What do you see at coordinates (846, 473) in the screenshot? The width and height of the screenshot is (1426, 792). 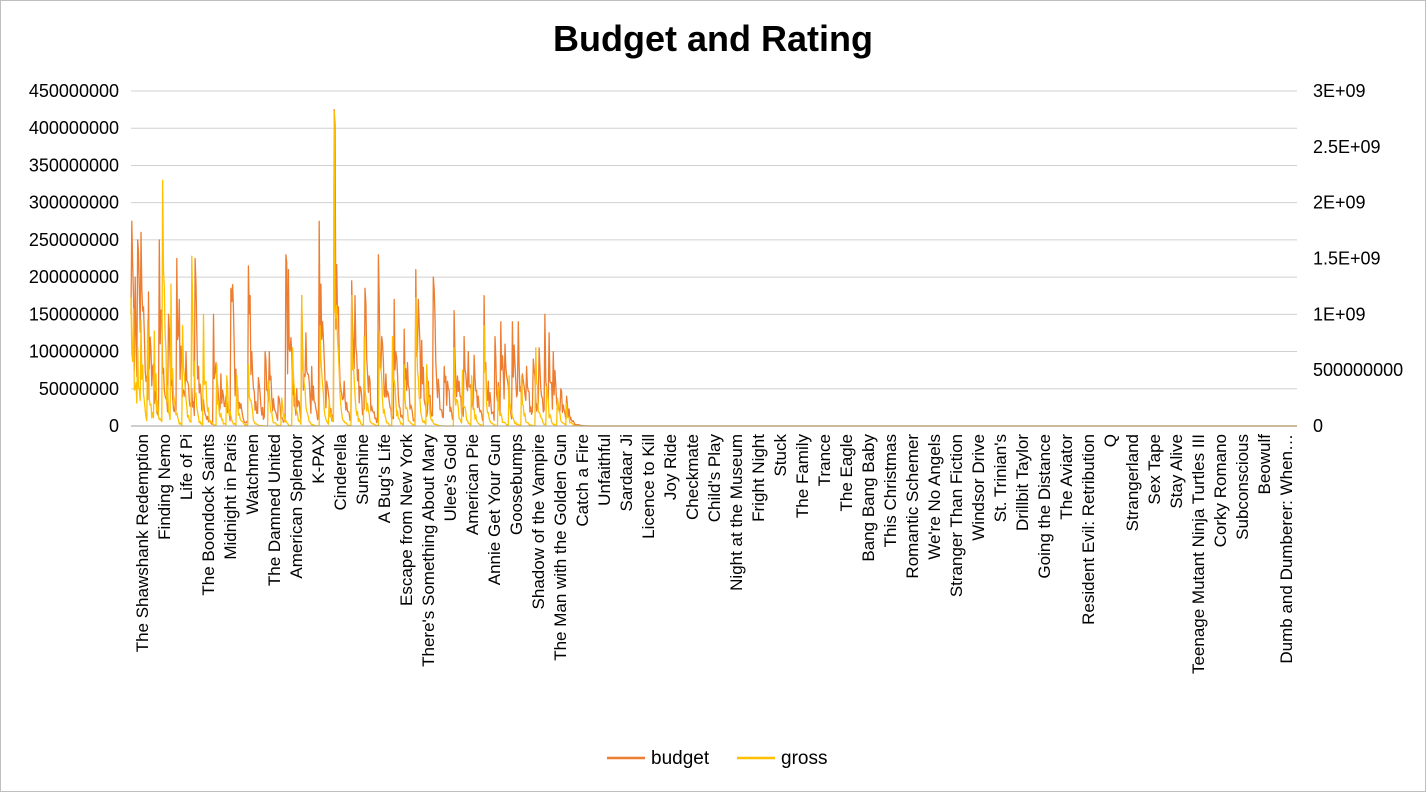 I see `category-label: The Eagle` at bounding box center [846, 473].